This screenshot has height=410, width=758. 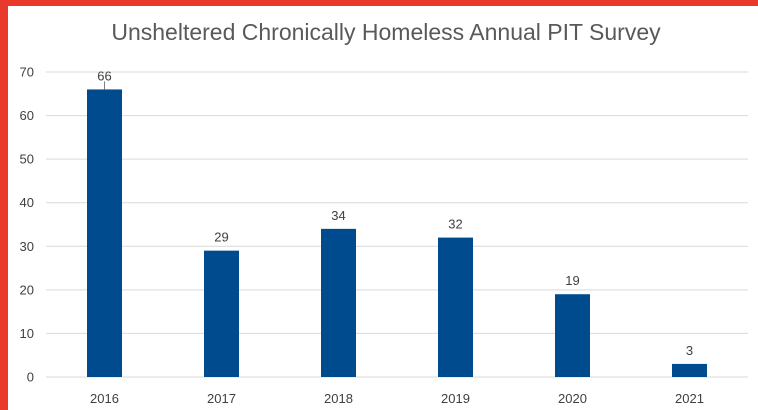 I want to click on bar-2018, so click(x=338, y=302).